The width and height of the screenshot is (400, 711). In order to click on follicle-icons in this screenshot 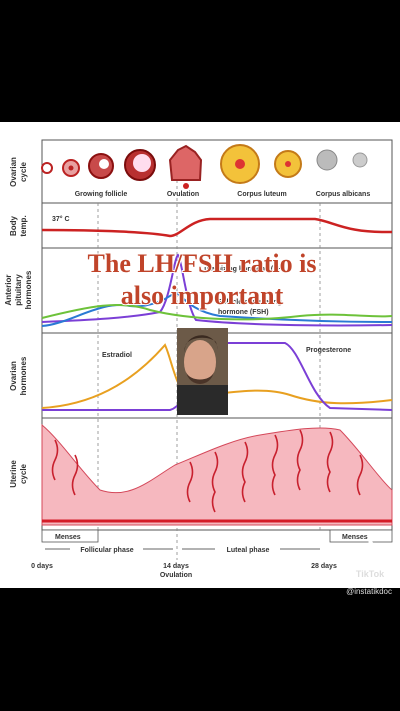, I will do `click(204, 166)`.